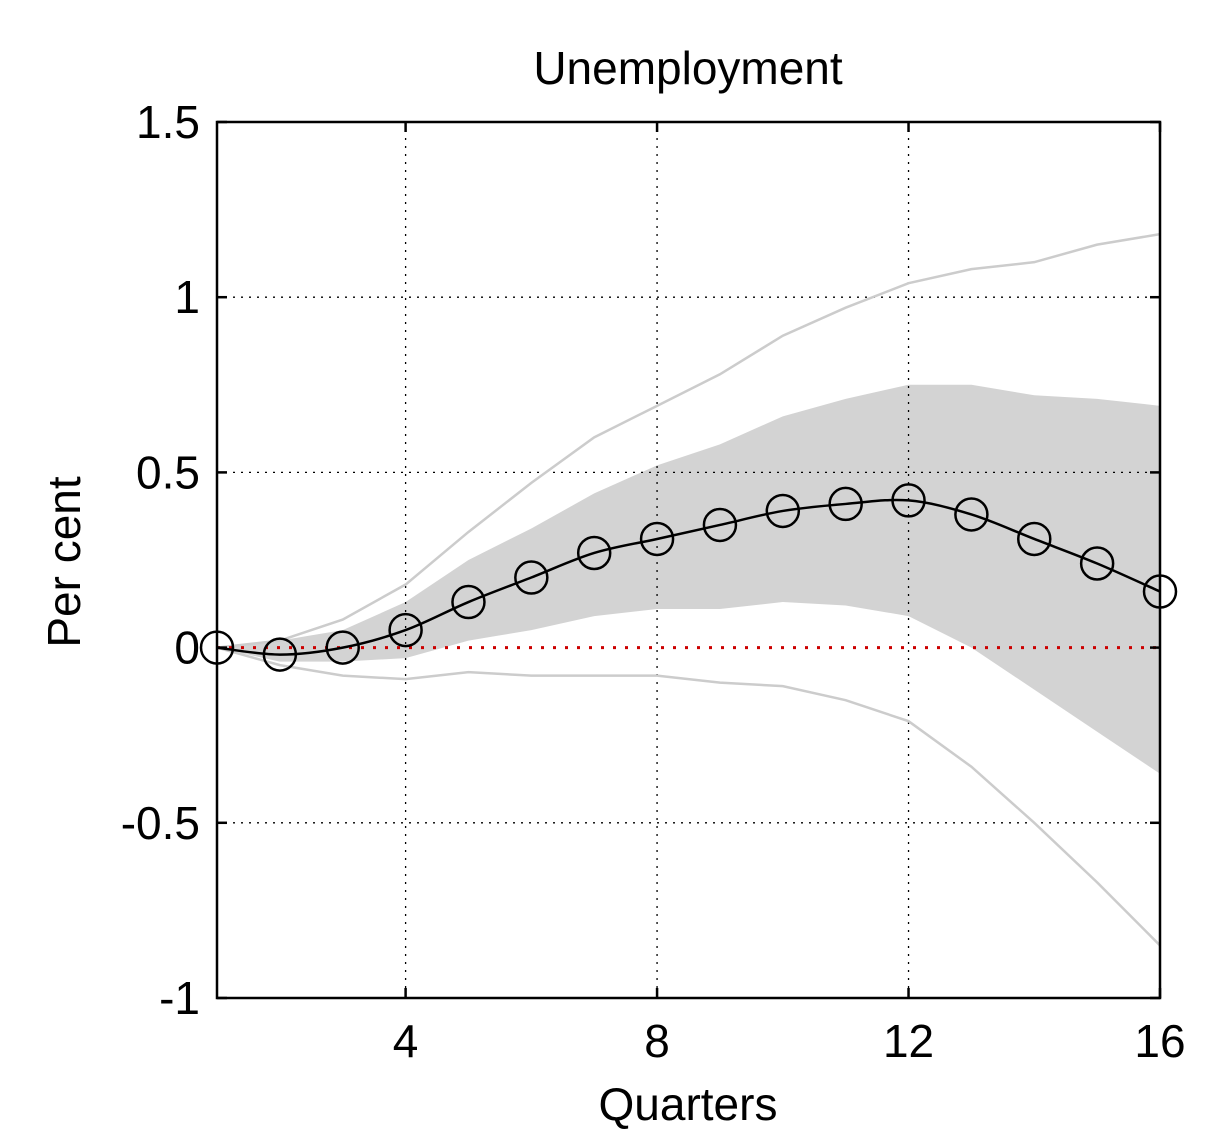  What do you see at coordinates (657, 1041) in the screenshot?
I see `x-tick-label: 8` at bounding box center [657, 1041].